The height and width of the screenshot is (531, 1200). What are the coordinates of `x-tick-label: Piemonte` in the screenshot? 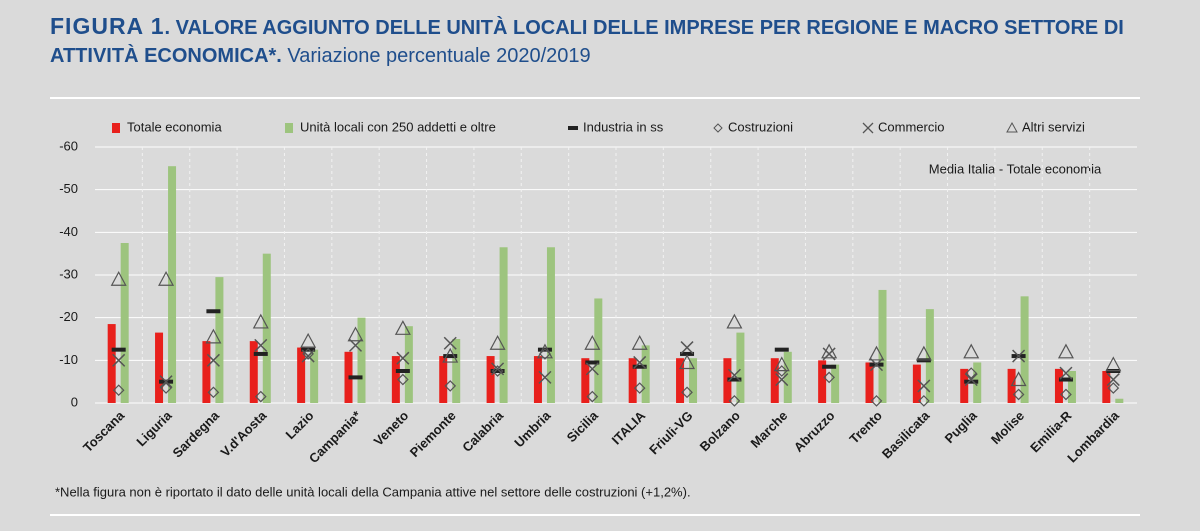 It's located at (433, 434).